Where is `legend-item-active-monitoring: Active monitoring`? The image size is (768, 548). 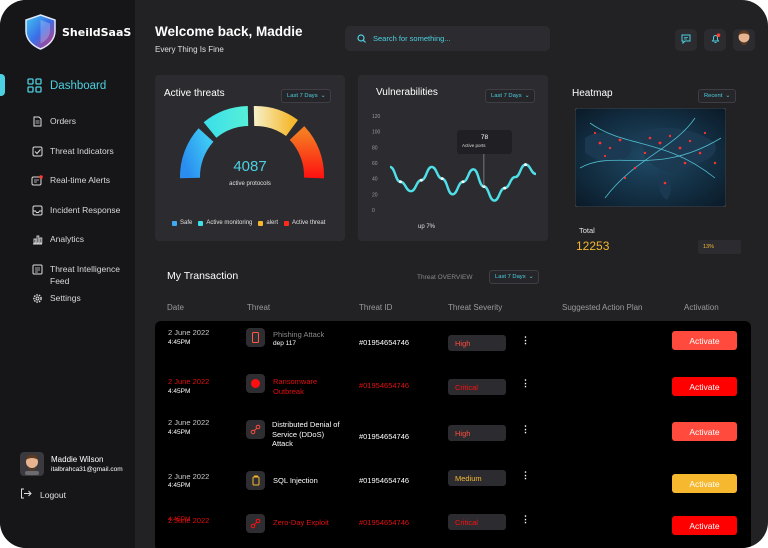 legend-item-active-monitoring: Active monitoring is located at coordinates (225, 223).